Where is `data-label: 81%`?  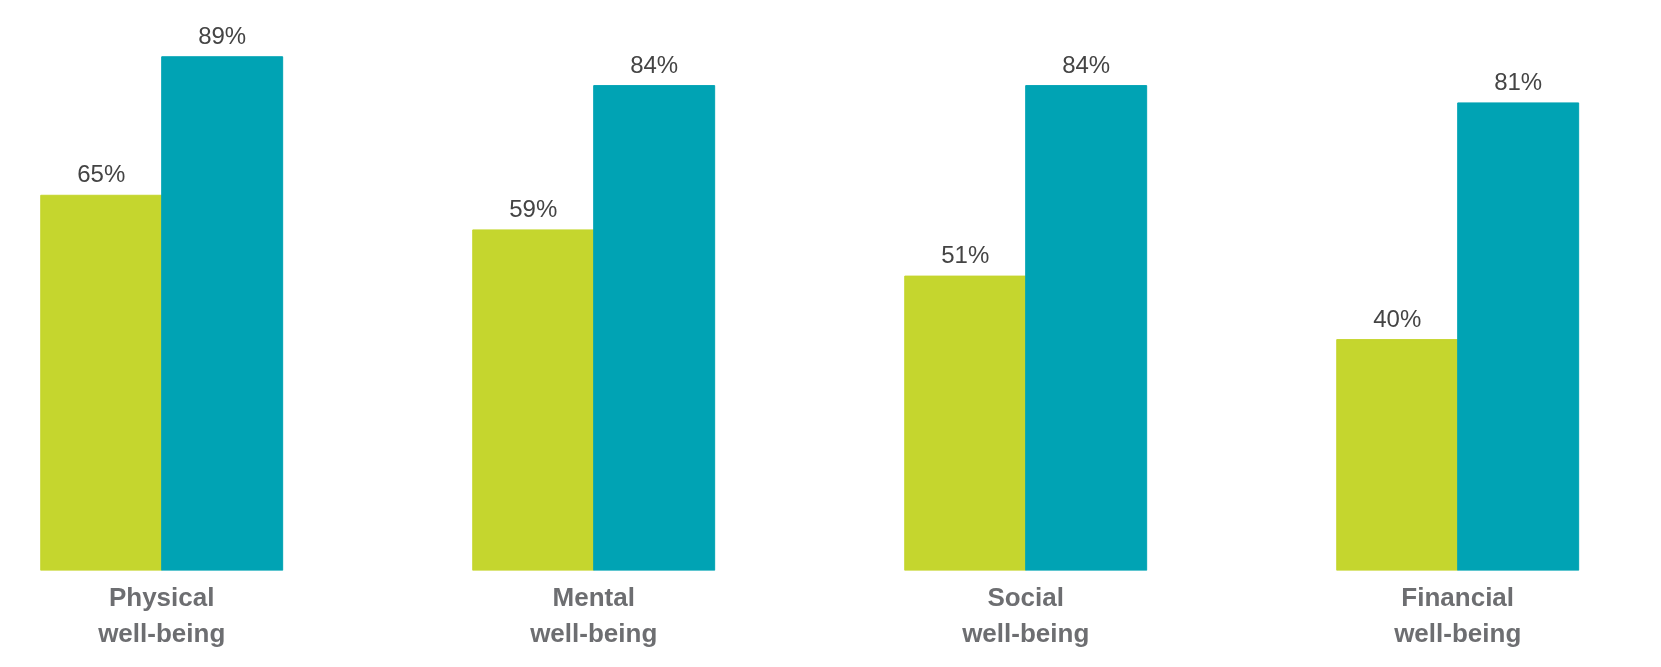 data-label: 81% is located at coordinates (1518, 81).